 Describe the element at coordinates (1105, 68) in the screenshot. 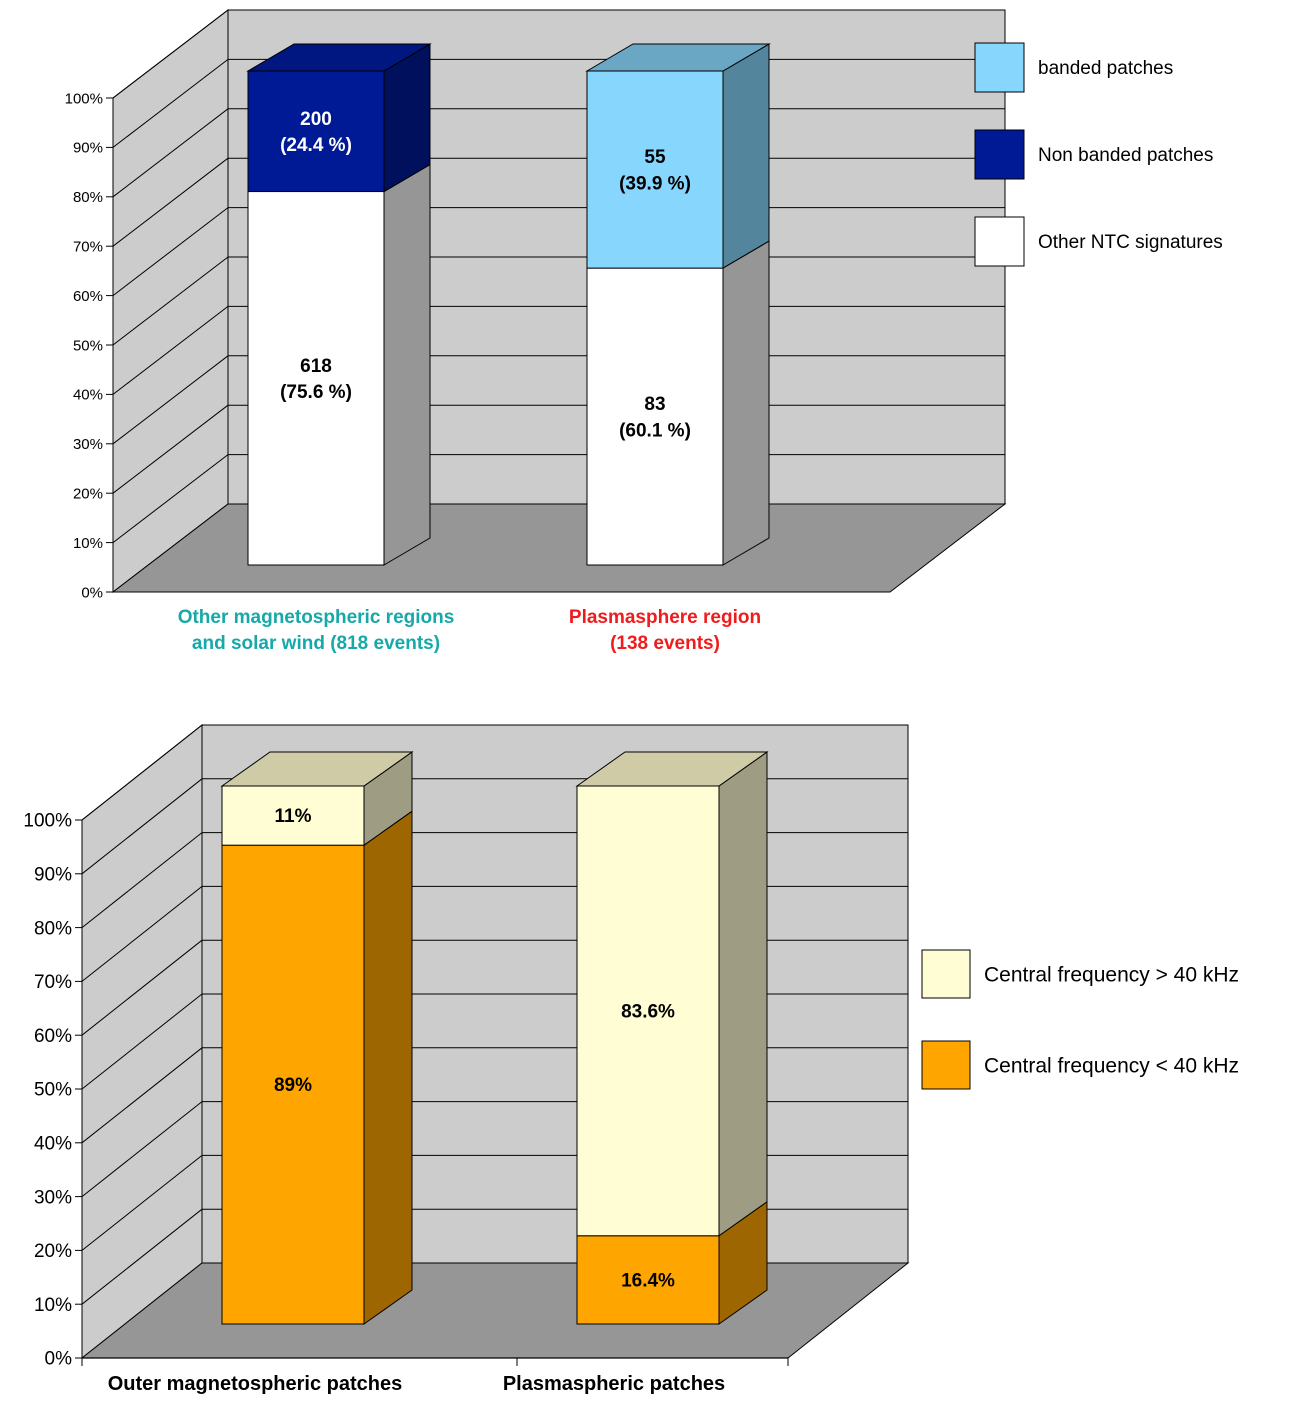

I see `legend-label: banded patches` at that location.